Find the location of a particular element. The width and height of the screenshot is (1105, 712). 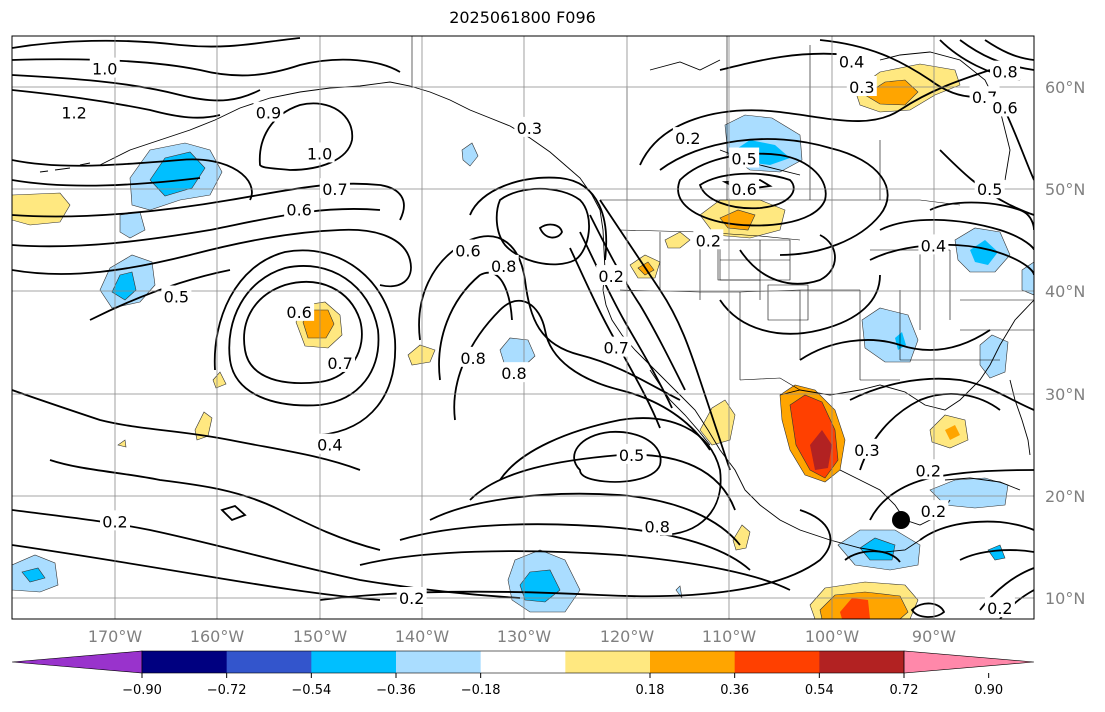

colorbar-tick-label: −0.72 is located at coordinates (227, 690).